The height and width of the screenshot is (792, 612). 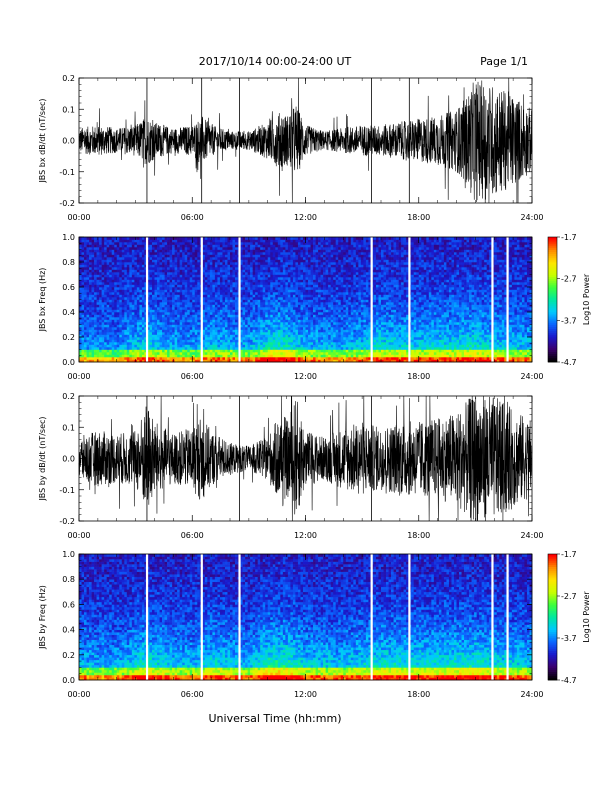 I want to click on y-axis-label: JBS bx Freq (Hz), so click(x=42, y=300).